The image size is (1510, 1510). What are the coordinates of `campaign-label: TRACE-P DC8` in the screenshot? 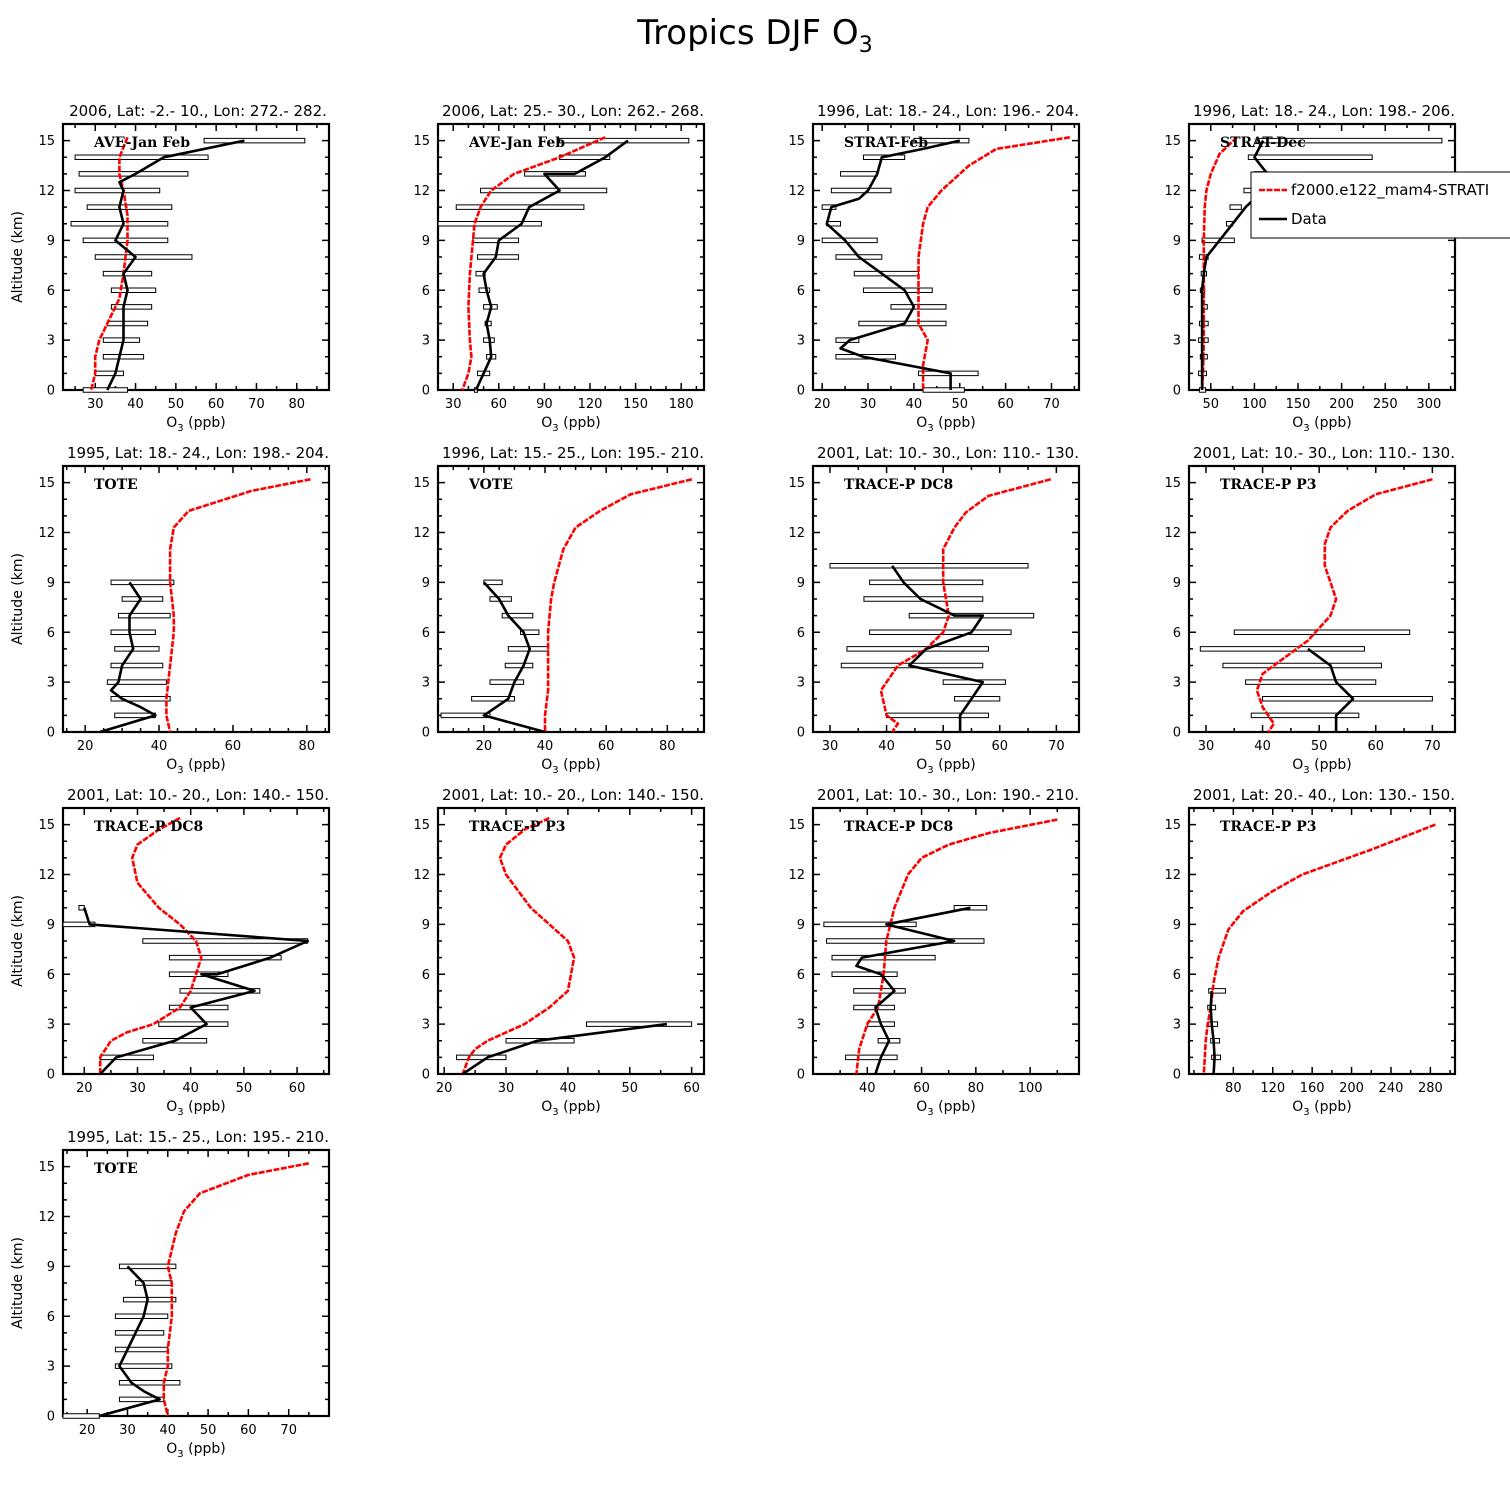 It's located at (148, 827).